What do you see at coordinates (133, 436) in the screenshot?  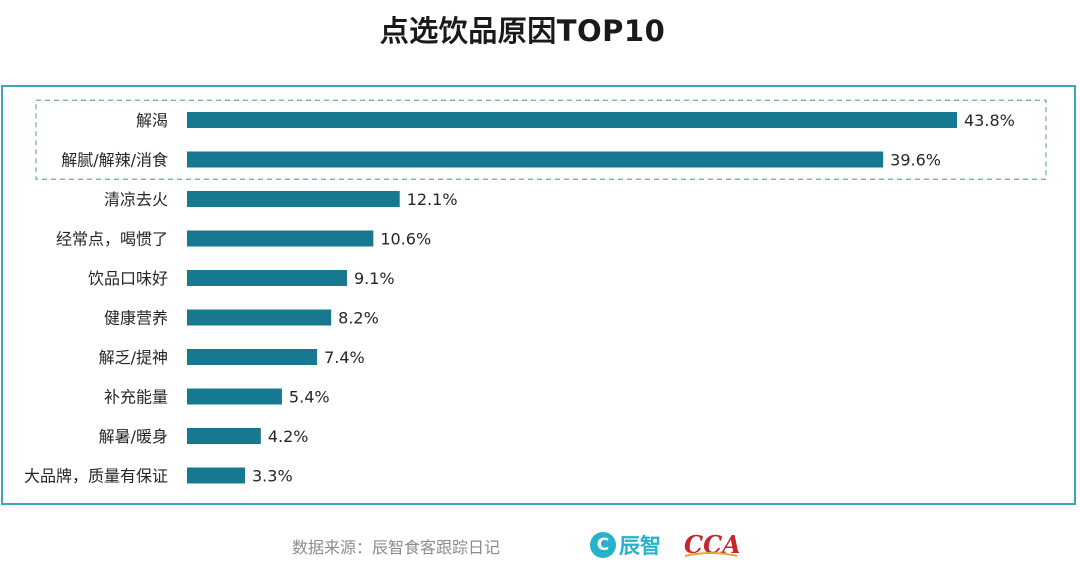 I see `category-label: 解暑/暖身` at bounding box center [133, 436].